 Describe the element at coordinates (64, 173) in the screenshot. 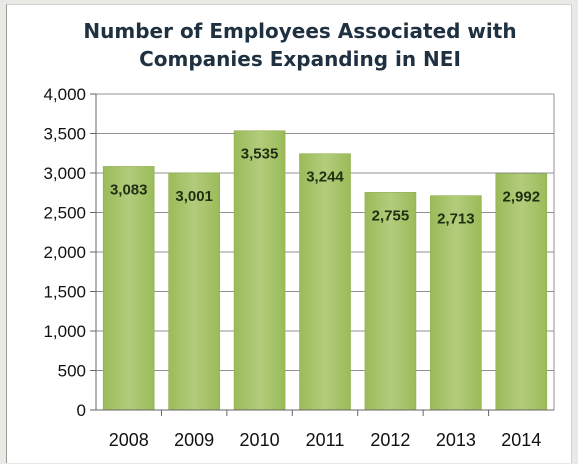

I see `y-tick-label: 3,000` at that location.